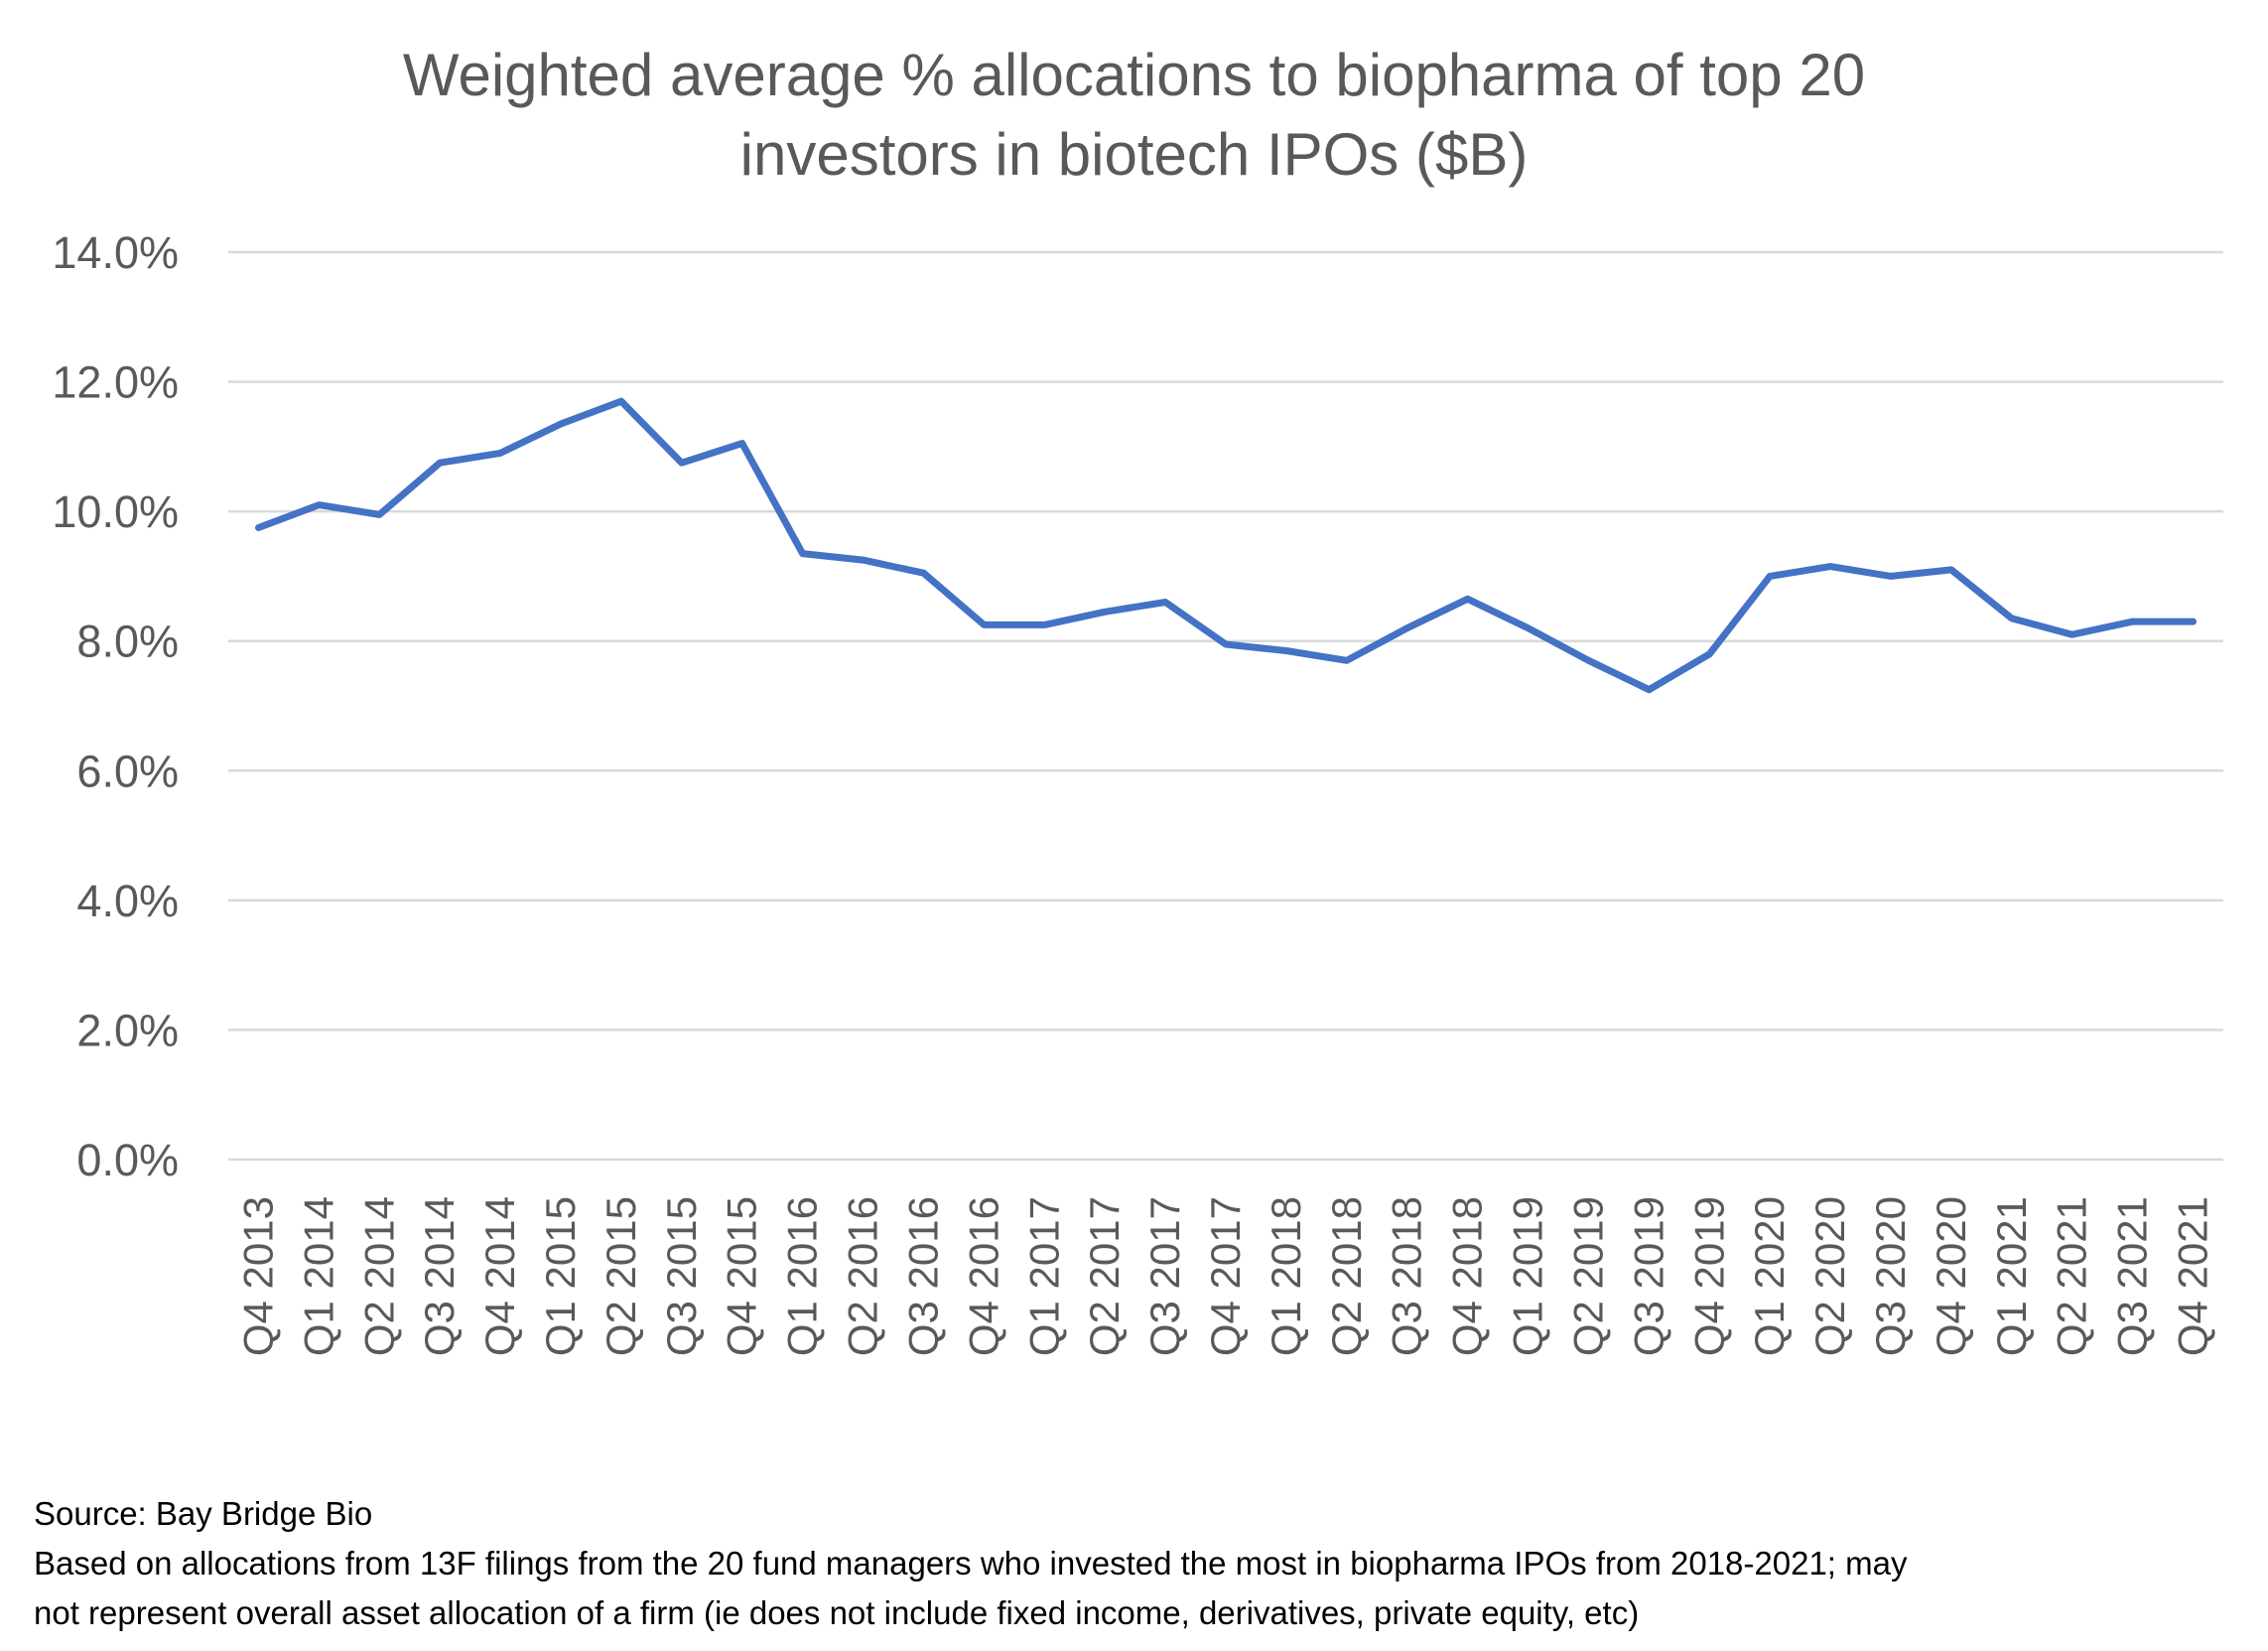 The image size is (2268, 1651). What do you see at coordinates (1407, 1276) in the screenshot?
I see `x-tick-label: Q3 2018` at bounding box center [1407, 1276].